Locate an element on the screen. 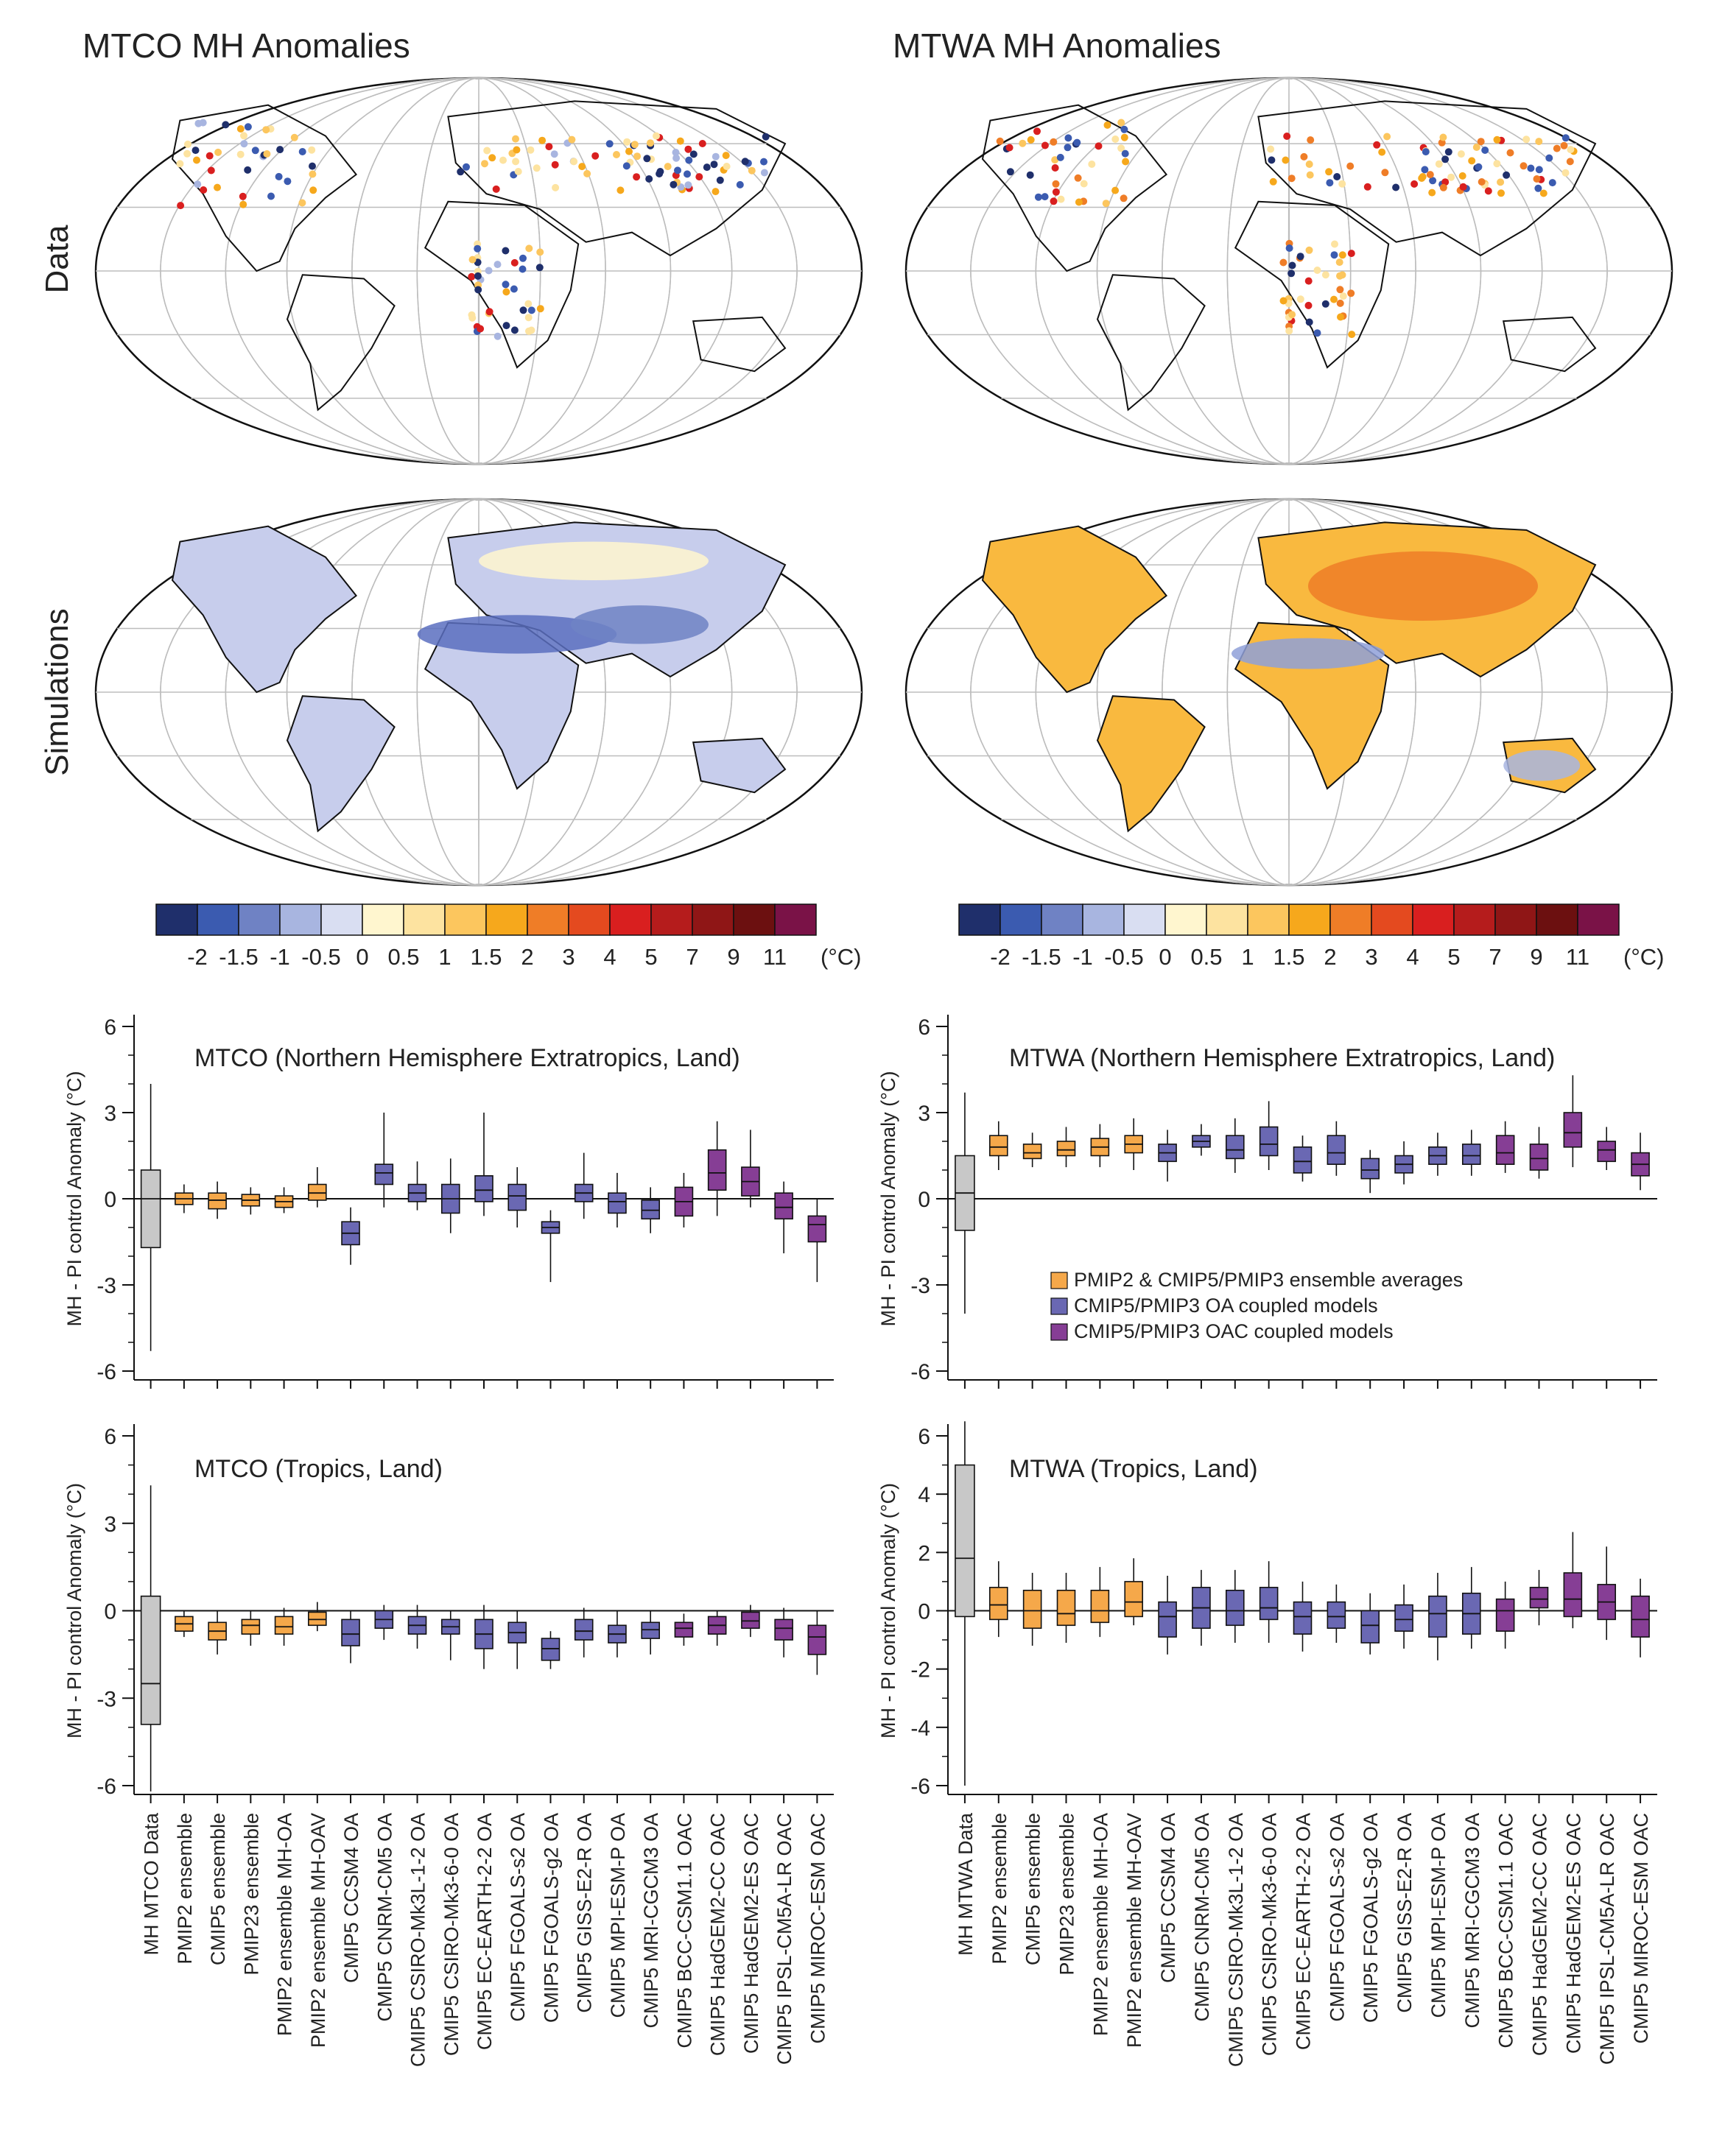 The width and height of the screenshot is (1725, 2156). colorbar-tick-label: 1.5 is located at coordinates (1288, 957).